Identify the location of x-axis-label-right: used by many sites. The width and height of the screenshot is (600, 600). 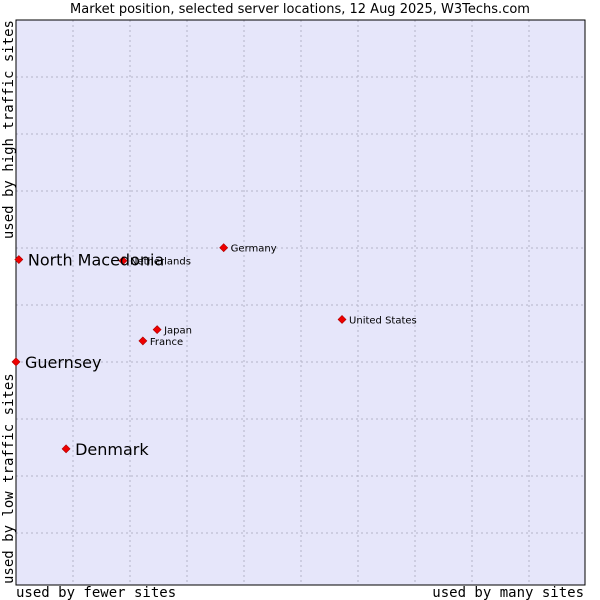
(508, 592).